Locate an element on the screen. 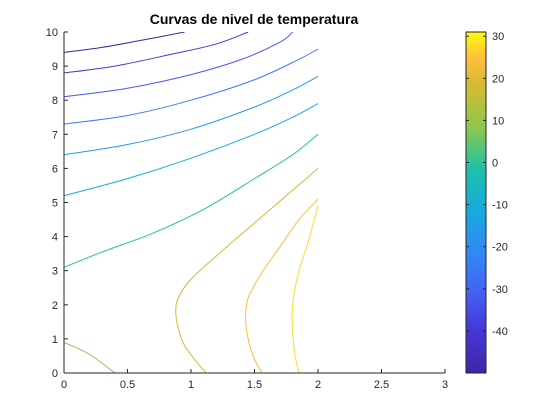  y-tick-label: 4 is located at coordinates (55, 238).